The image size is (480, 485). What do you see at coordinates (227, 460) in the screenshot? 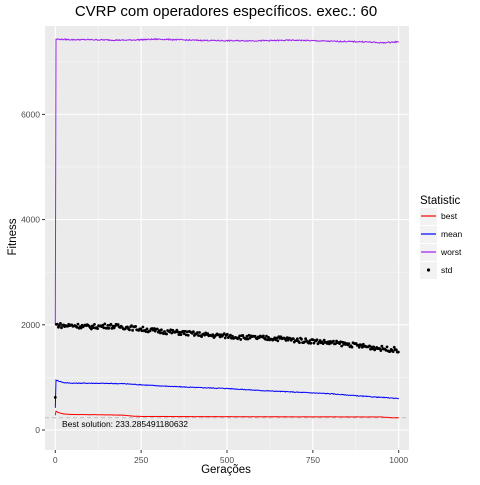
I see `x-tick-label: 500` at bounding box center [227, 460].